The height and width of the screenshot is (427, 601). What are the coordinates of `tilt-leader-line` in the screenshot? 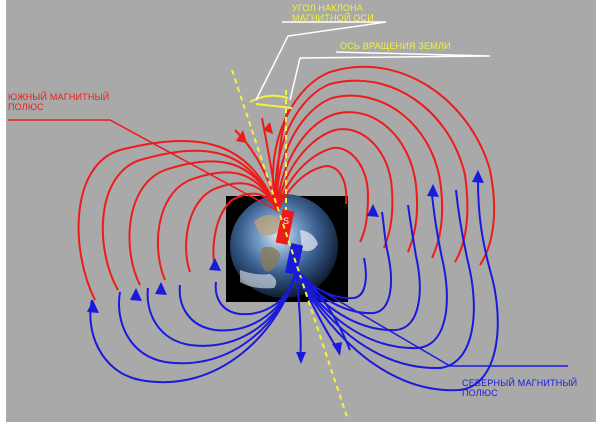 It's located at (321, 61).